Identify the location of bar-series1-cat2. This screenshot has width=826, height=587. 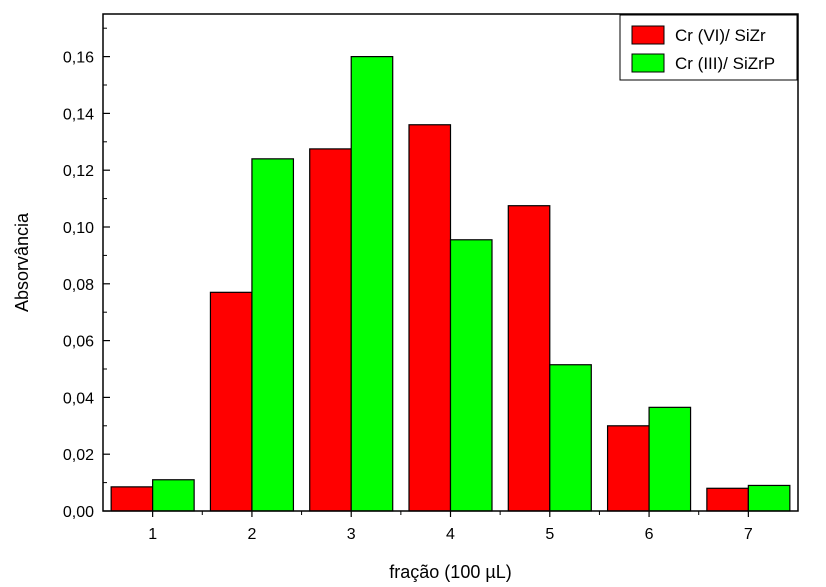
(273, 335).